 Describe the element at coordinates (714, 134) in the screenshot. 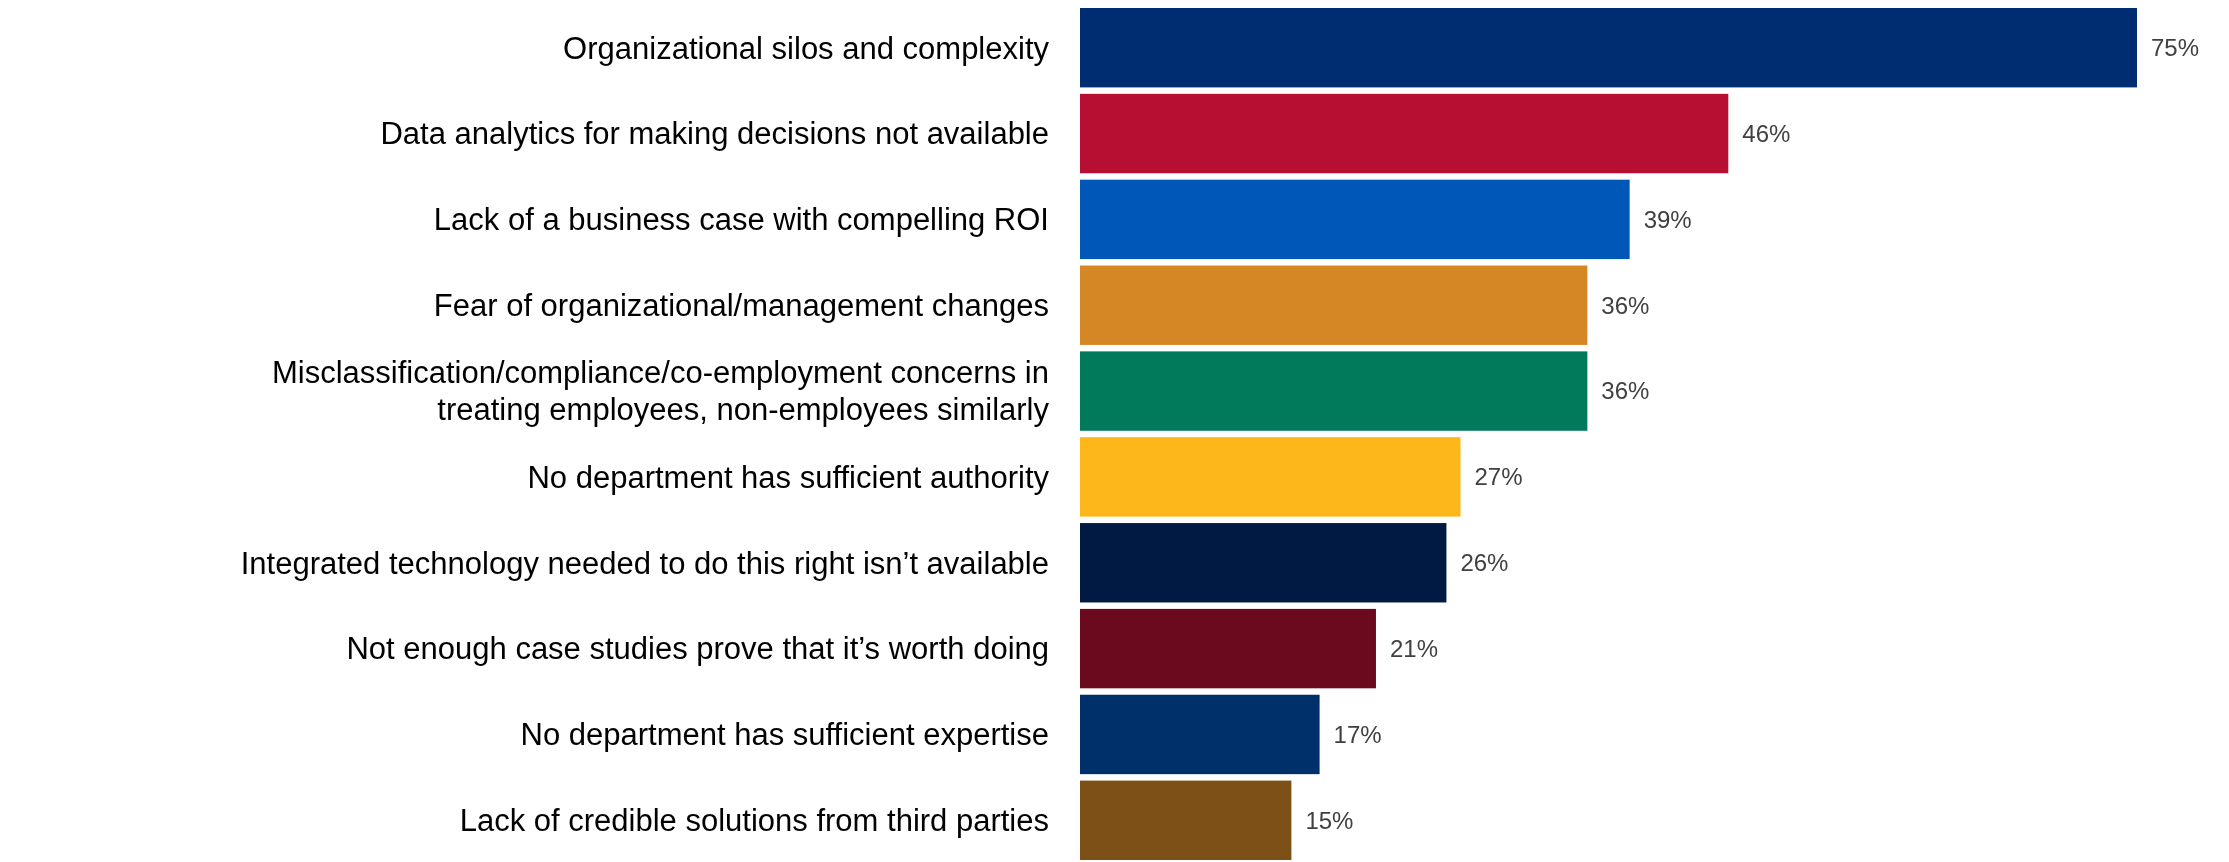

I see `y-tick-label: Data analytics for making decisions not available` at that location.